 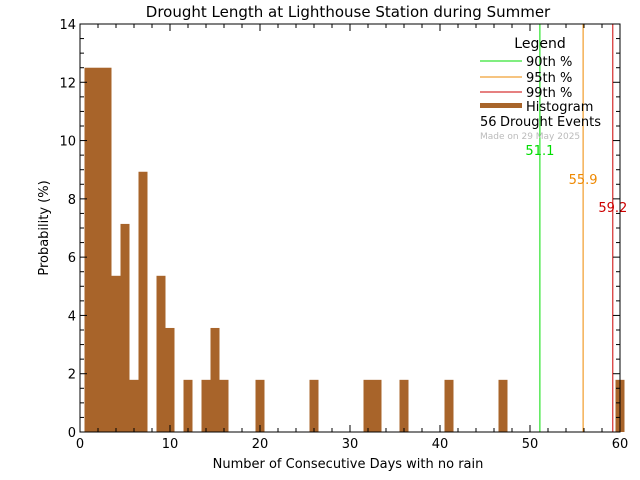 I want to click on x-tick-label: 20, so click(x=260, y=444).